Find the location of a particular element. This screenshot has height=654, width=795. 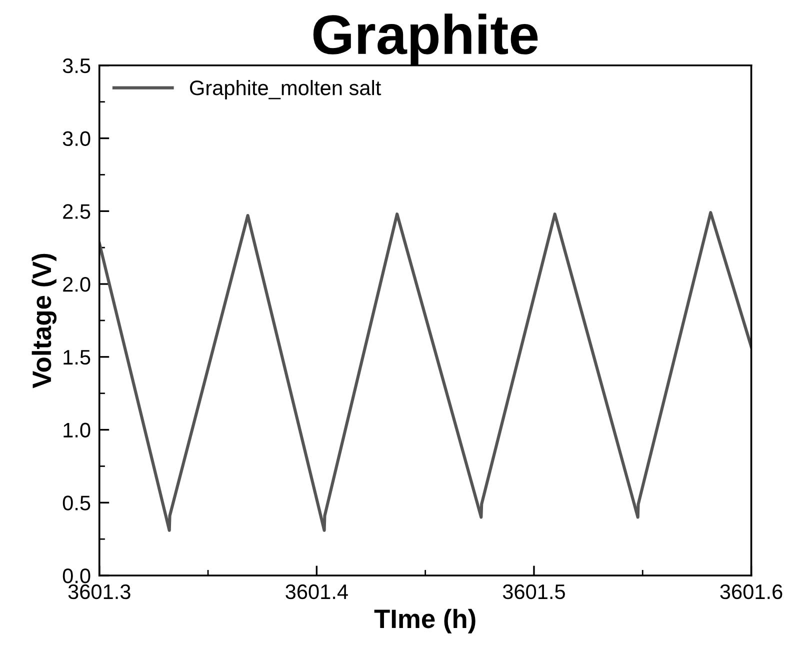

x-tick-label: 3601.3 is located at coordinates (99, 592).